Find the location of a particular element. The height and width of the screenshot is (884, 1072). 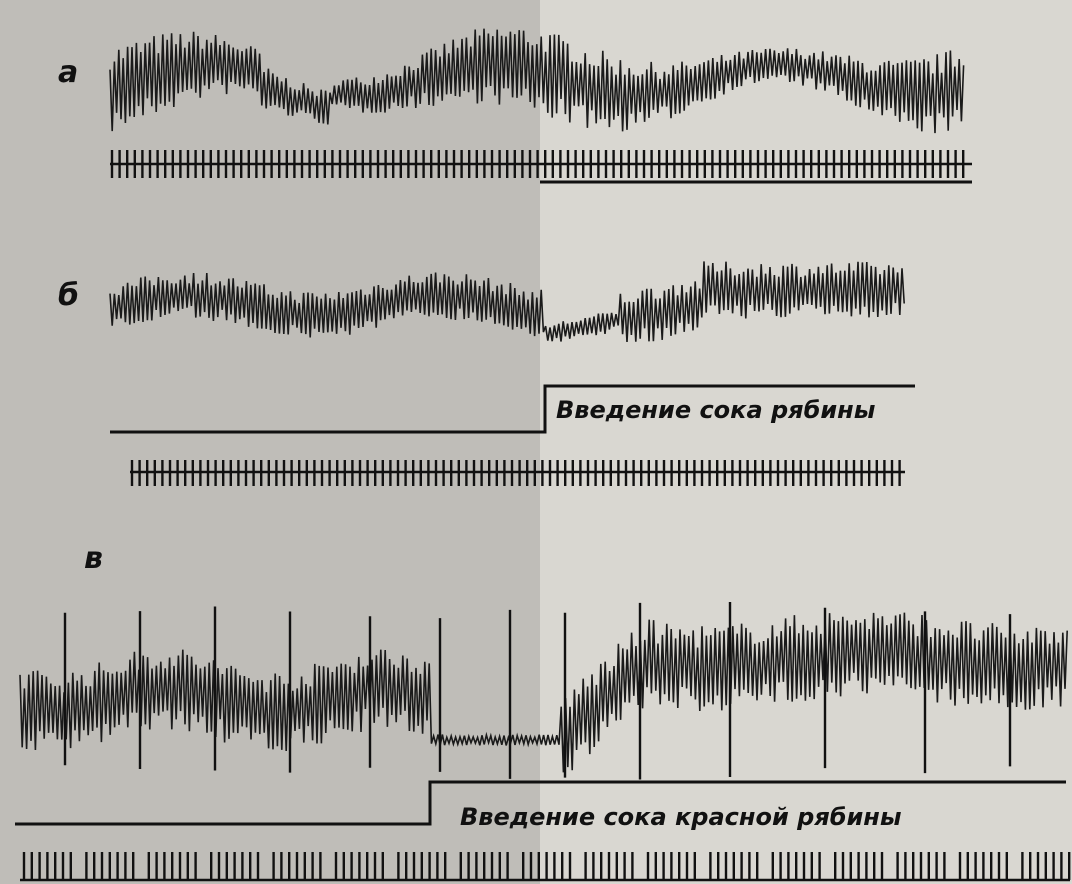

annotation: Введение сока рябины is located at coordinates (716, 410).